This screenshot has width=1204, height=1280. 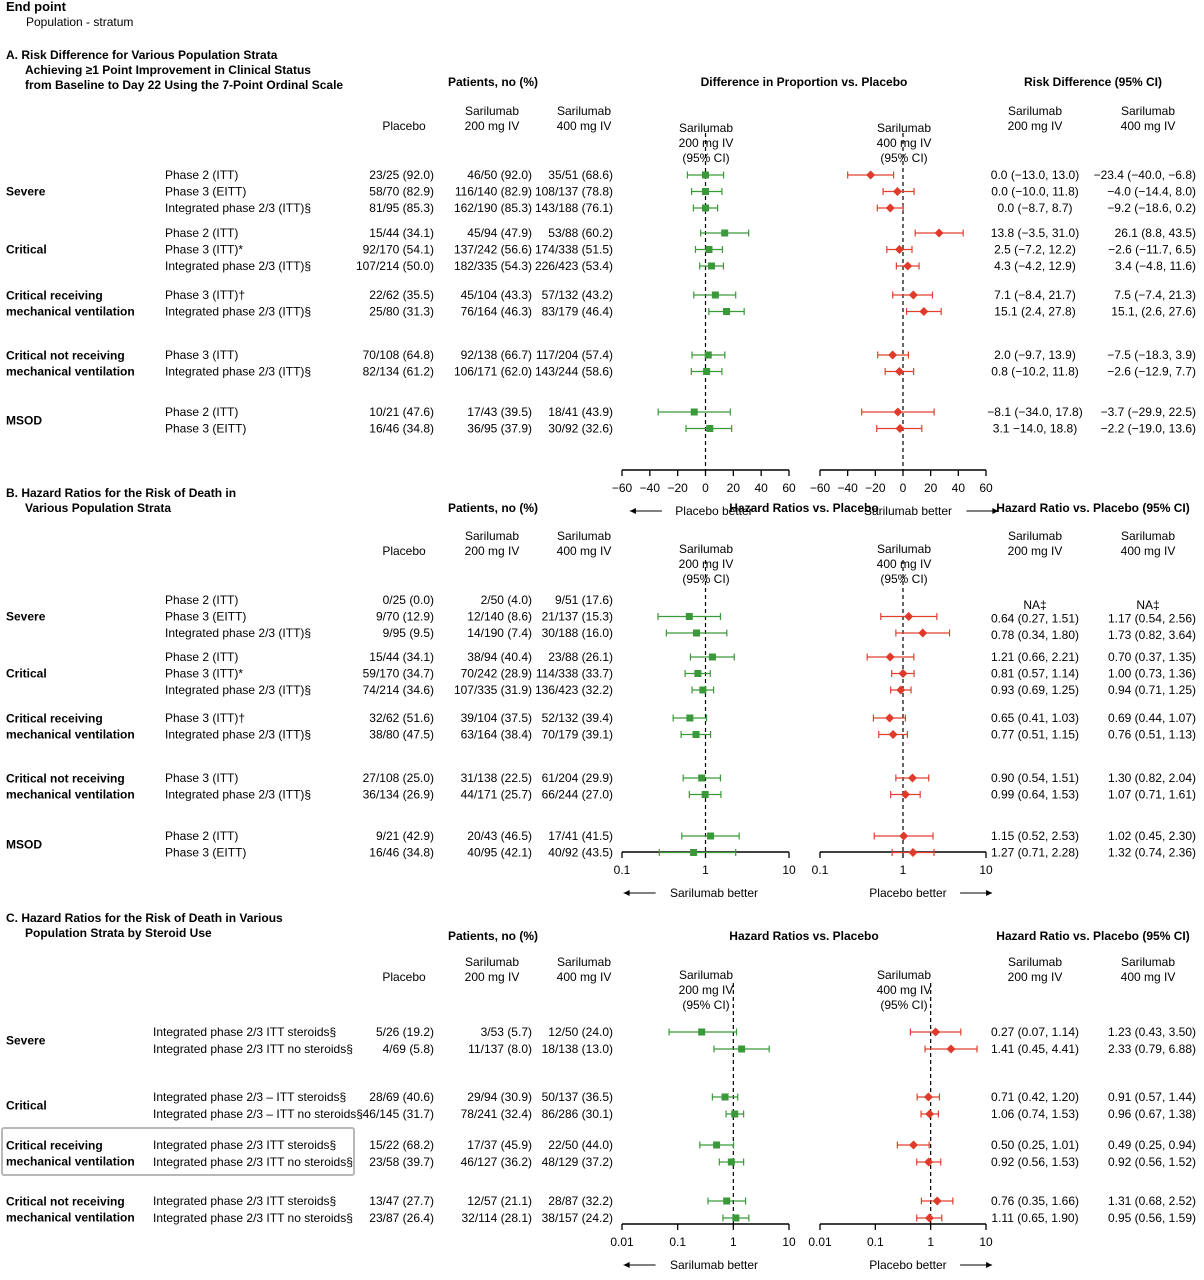 What do you see at coordinates (1035, 778) in the screenshot?
I see `cell-effect-200: 0.90 (0.54, 1.51)` at bounding box center [1035, 778].